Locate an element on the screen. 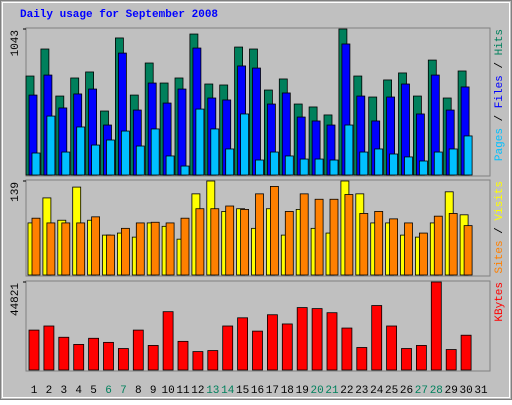  x-tick-label: 9 is located at coordinates (153, 391).